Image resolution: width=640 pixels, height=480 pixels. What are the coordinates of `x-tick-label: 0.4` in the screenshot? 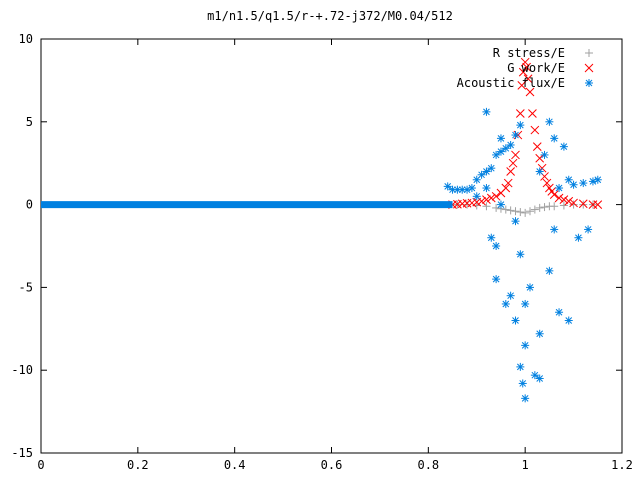 It's located at (235, 465).